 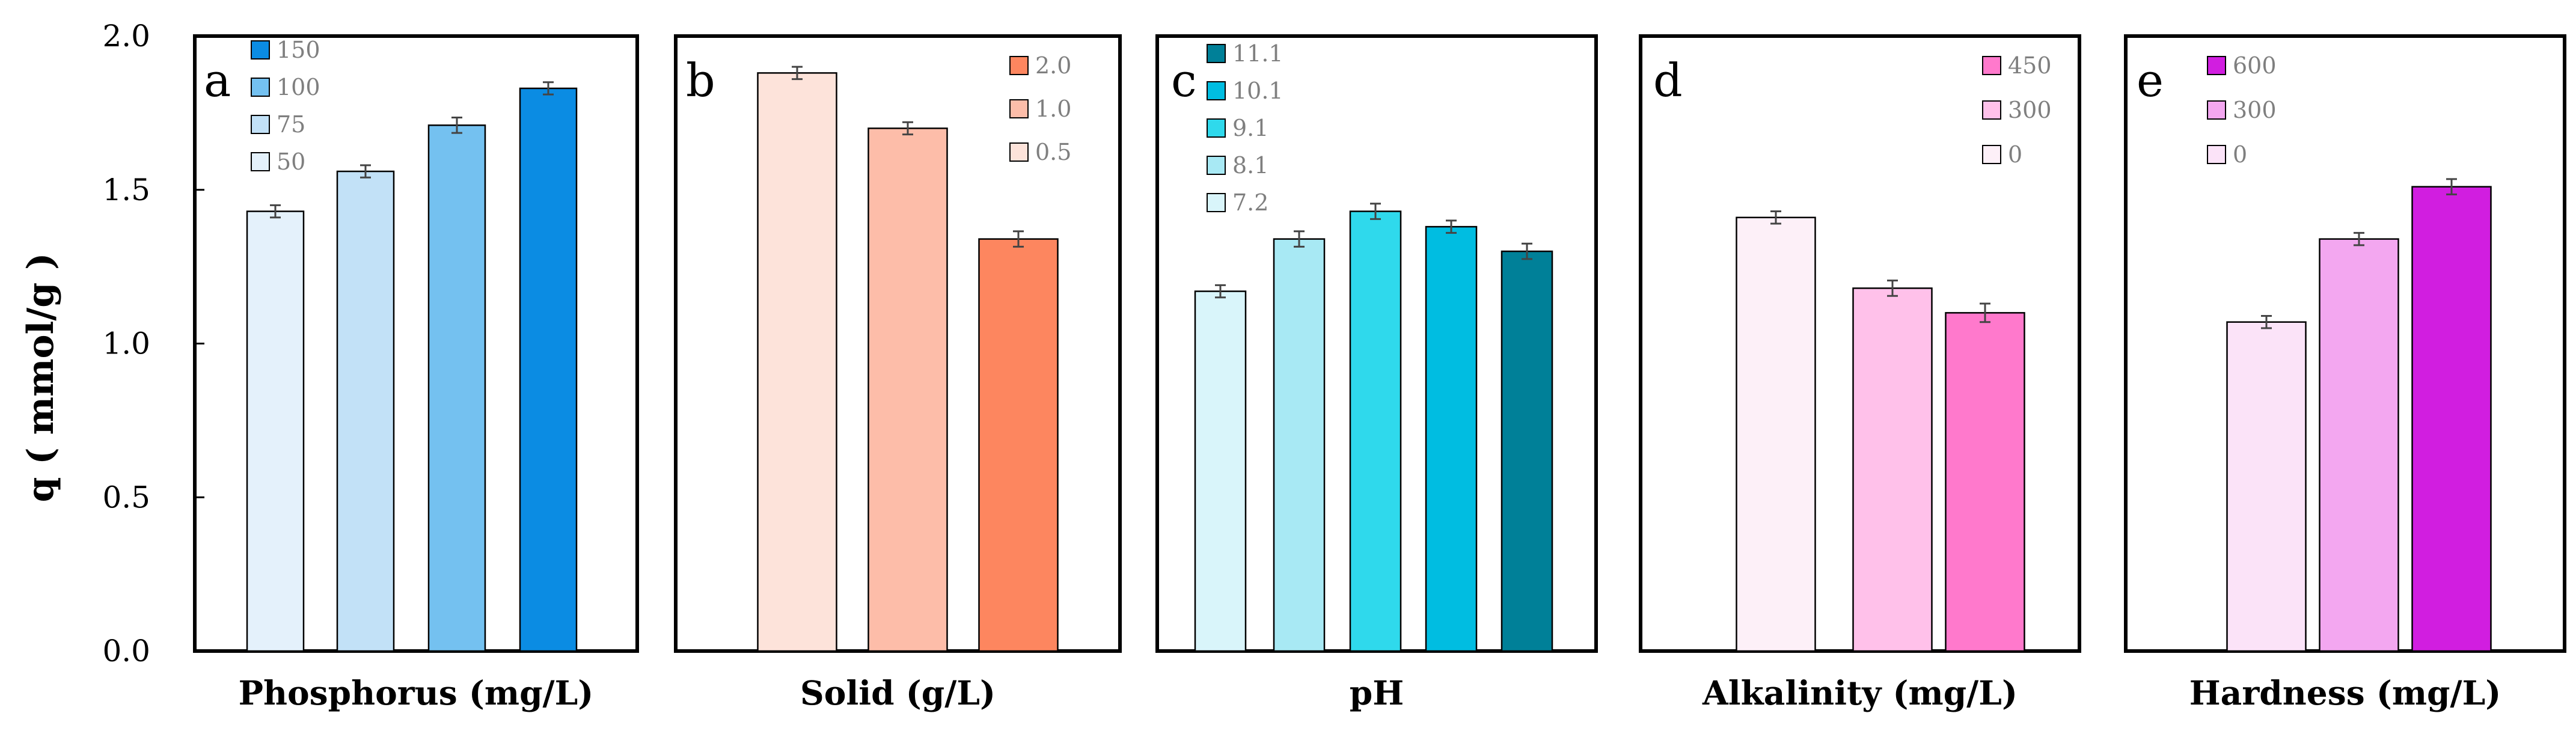 What do you see at coordinates (1184, 80) in the screenshot?
I see `panel-letter: c` at bounding box center [1184, 80].